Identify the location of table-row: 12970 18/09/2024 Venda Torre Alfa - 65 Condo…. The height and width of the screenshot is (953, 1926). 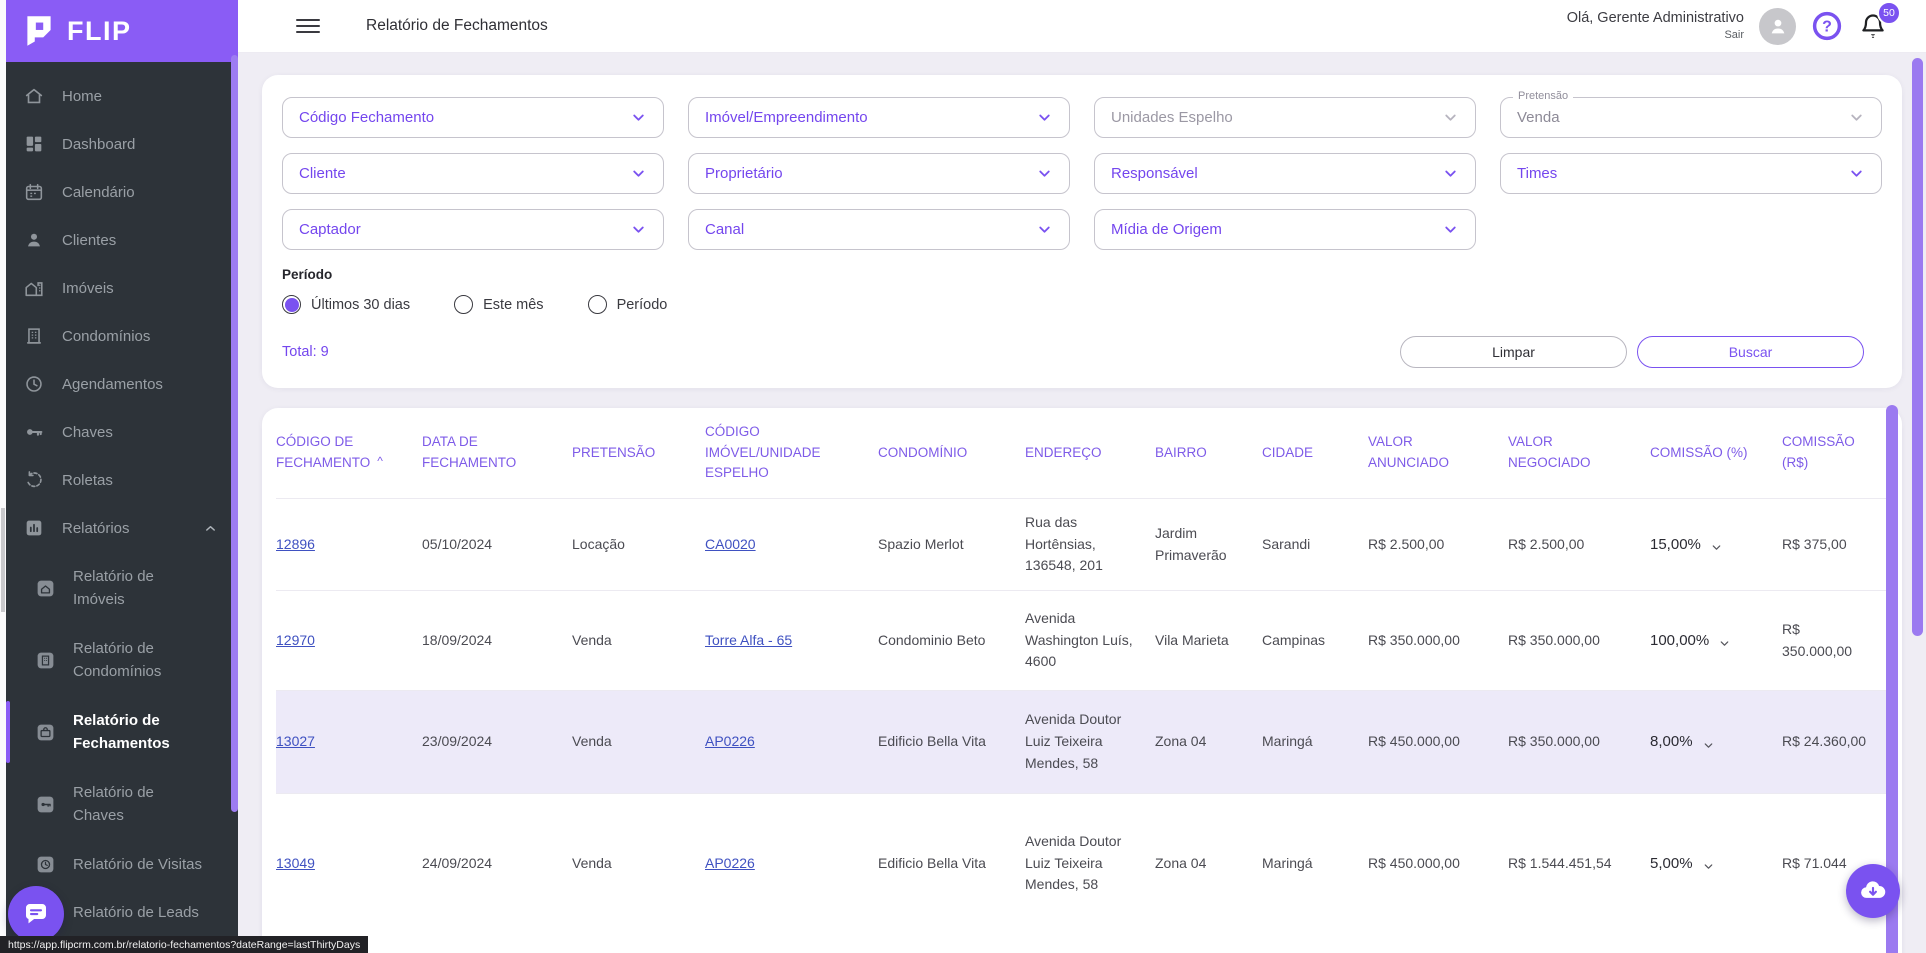
(1082, 640).